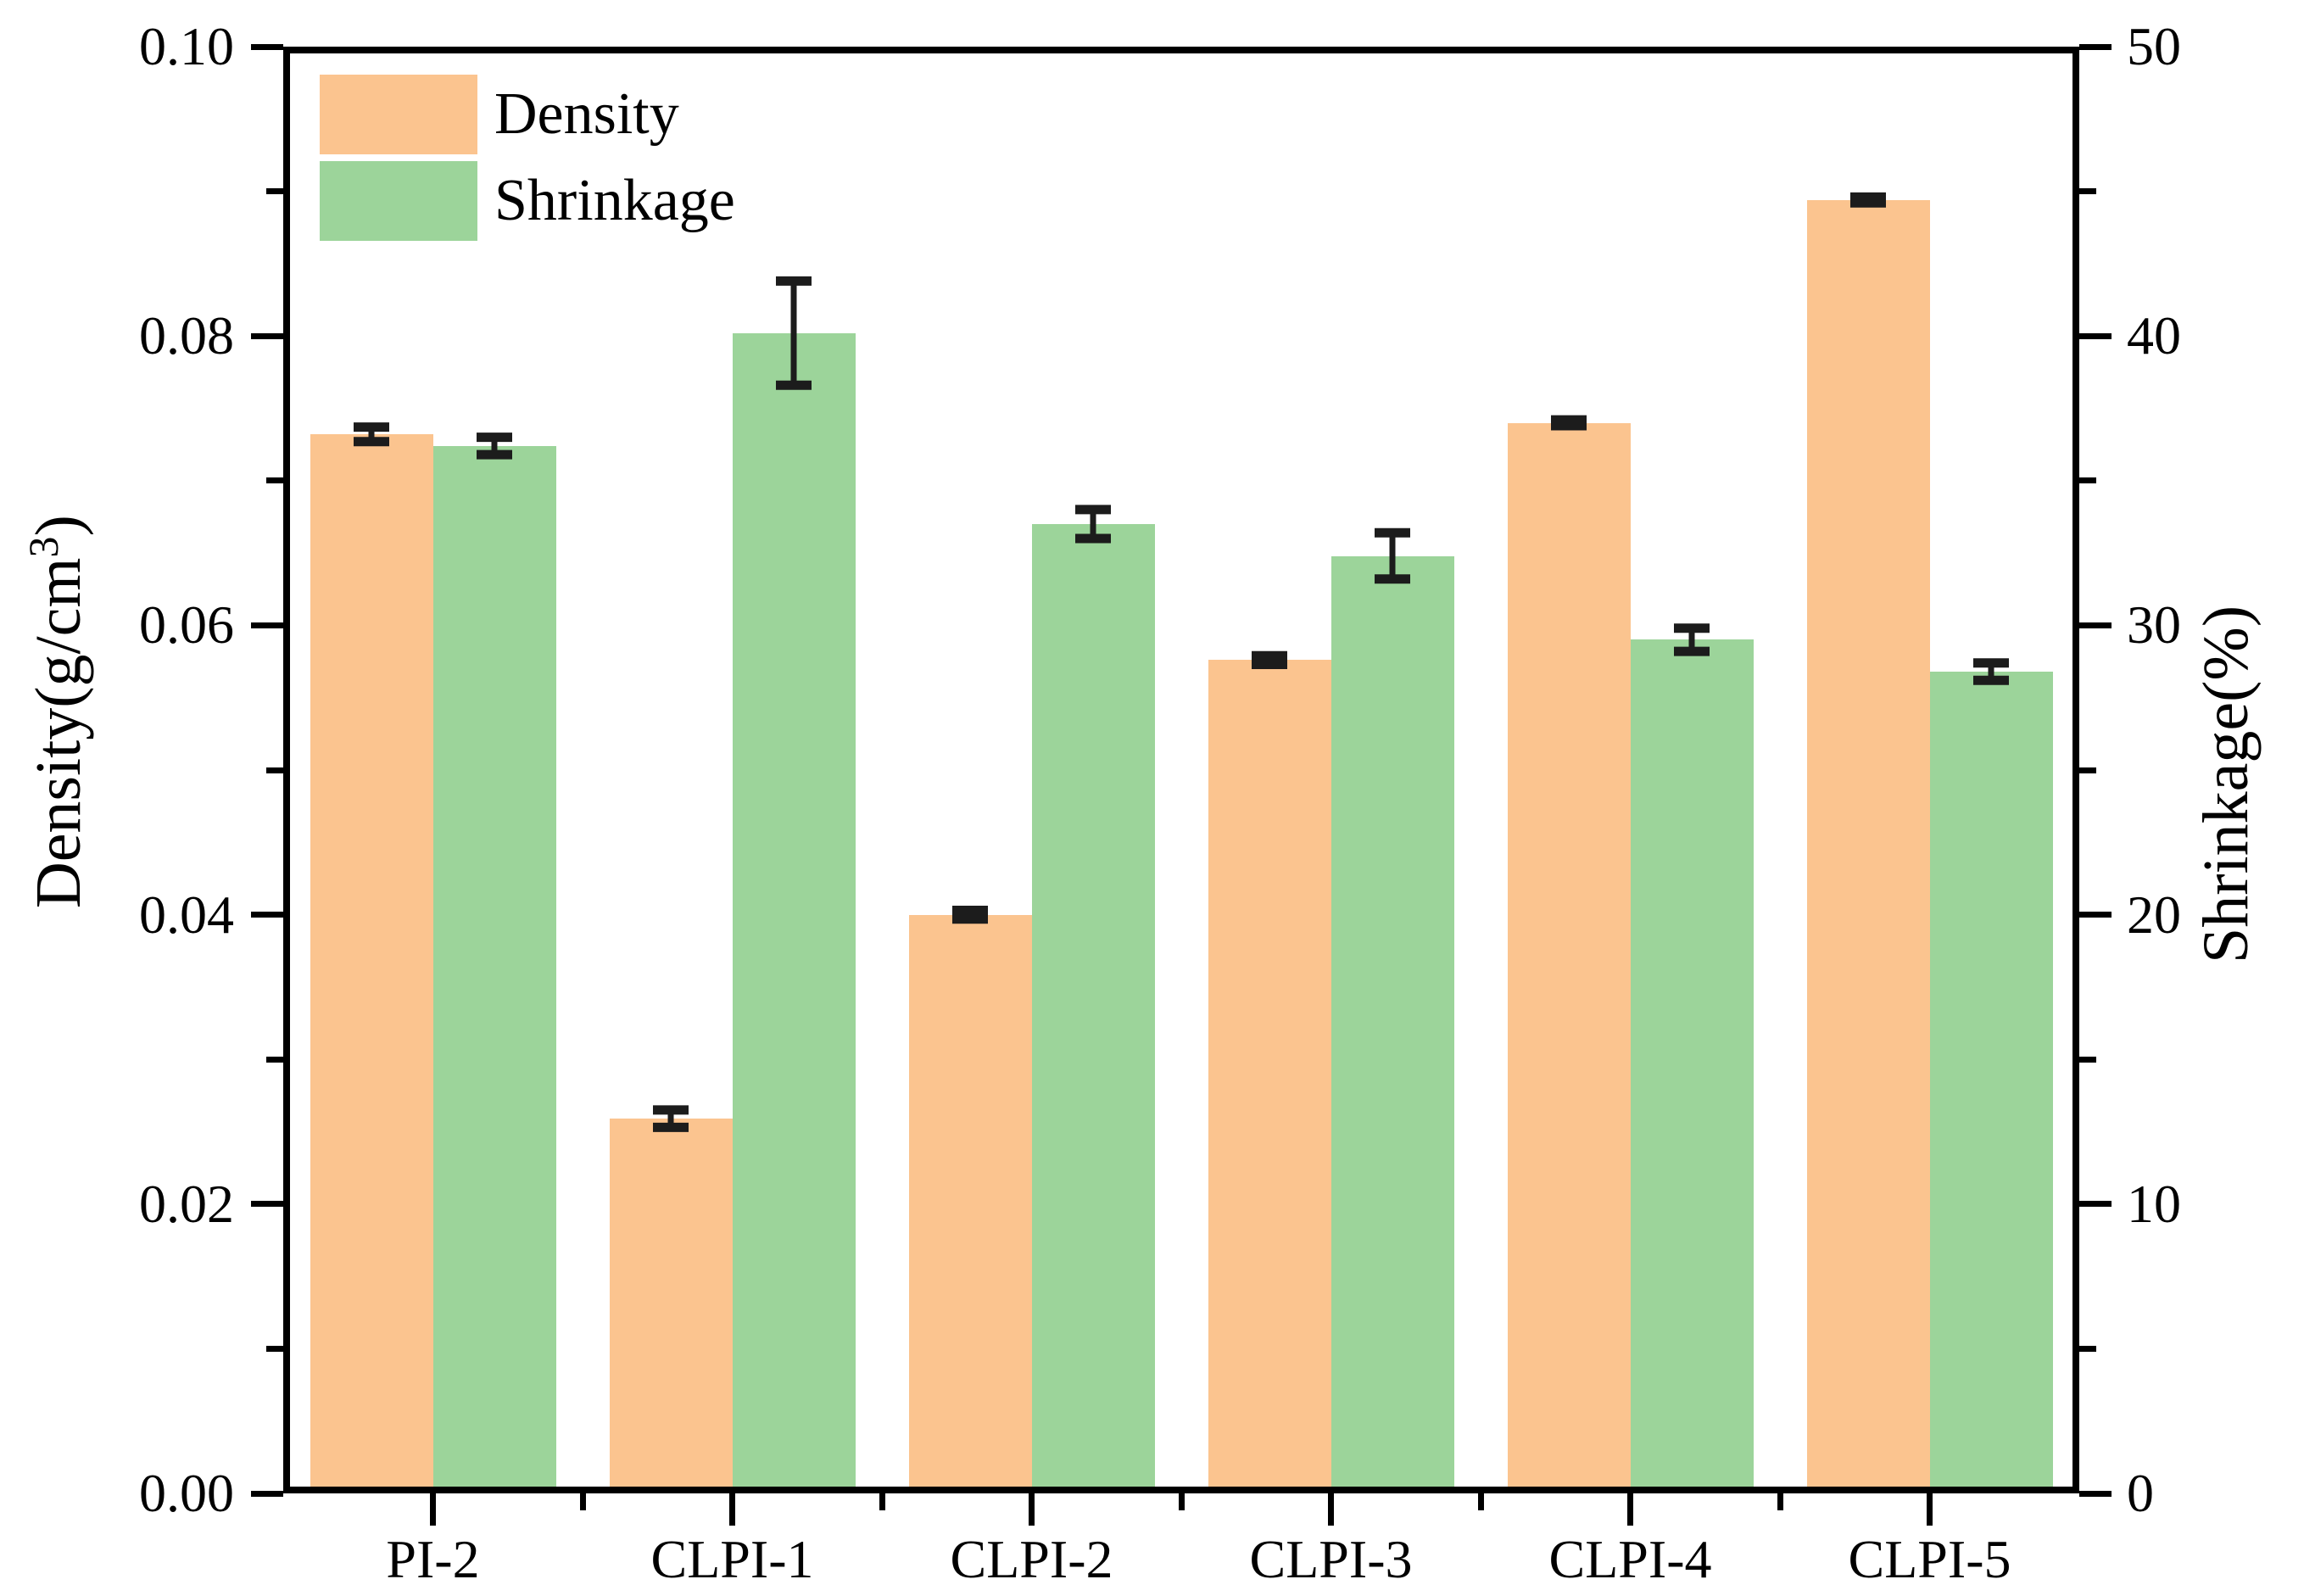  What do you see at coordinates (2140, 1493) in the screenshot?
I see `right-axis-tick-label: 0` at bounding box center [2140, 1493].